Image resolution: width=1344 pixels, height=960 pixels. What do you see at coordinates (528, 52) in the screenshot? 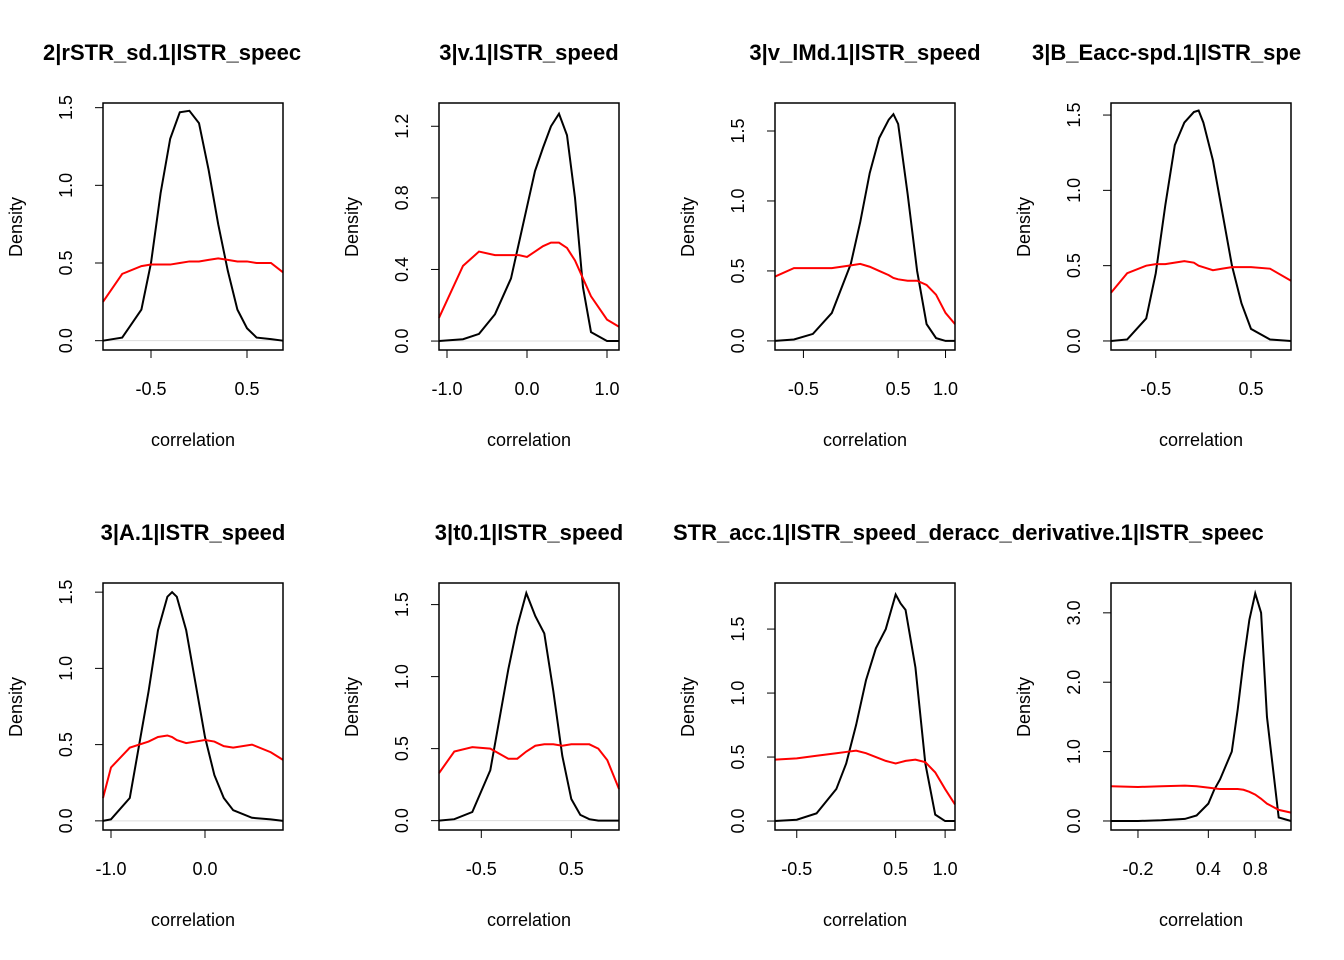
I see `panel-title: 3|v.1|lSTR_speed` at bounding box center [528, 52].